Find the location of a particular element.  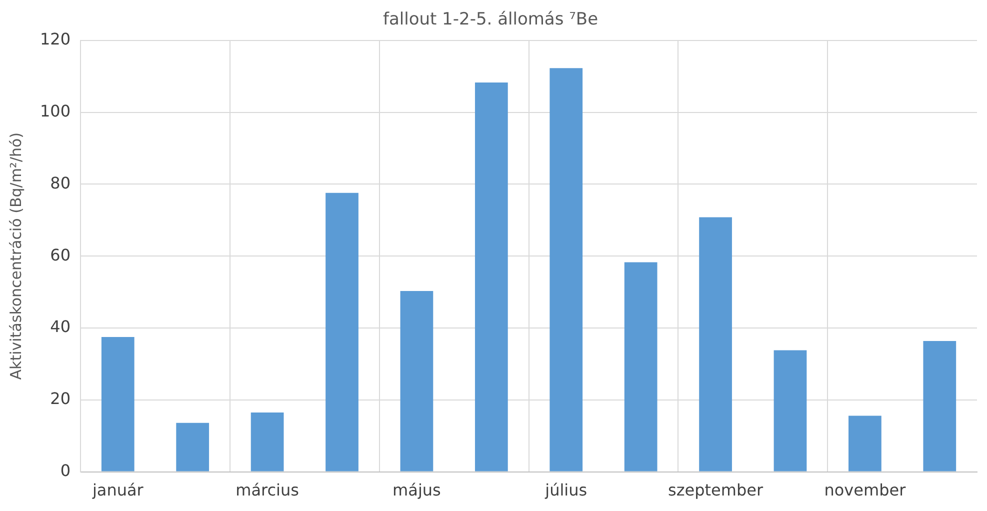

y-tick-label: 20 is located at coordinates (60, 398).